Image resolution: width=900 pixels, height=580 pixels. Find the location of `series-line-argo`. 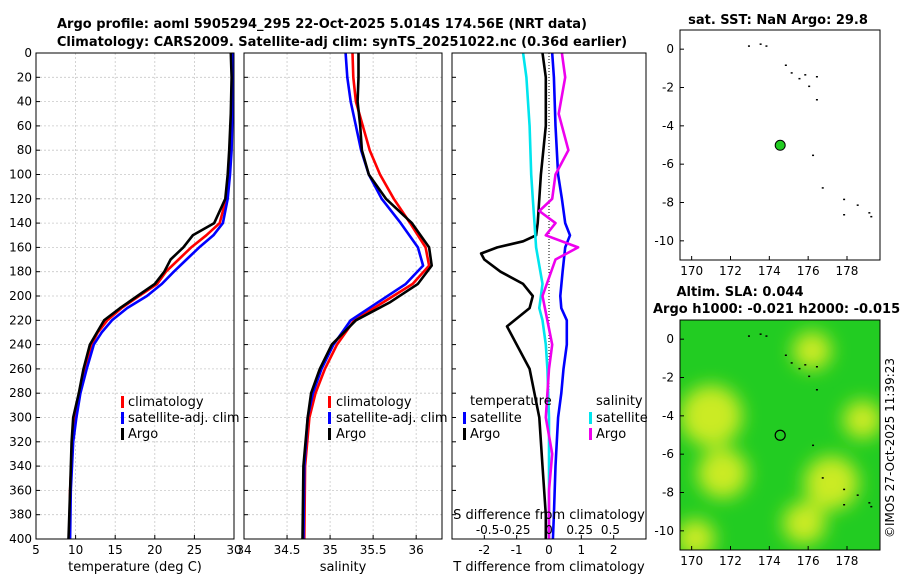

series-line-argo is located at coordinates (367, 296).